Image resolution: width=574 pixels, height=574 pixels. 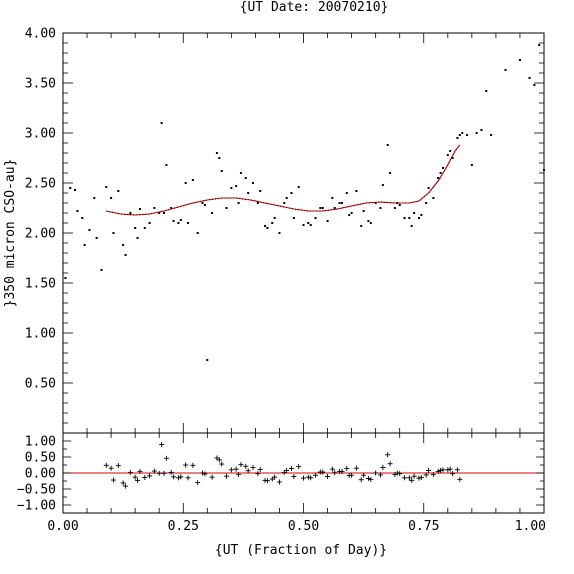 What do you see at coordinates (40, 474) in the screenshot?
I see `bottom-ytick-label: 0.00` at bounding box center [40, 474].